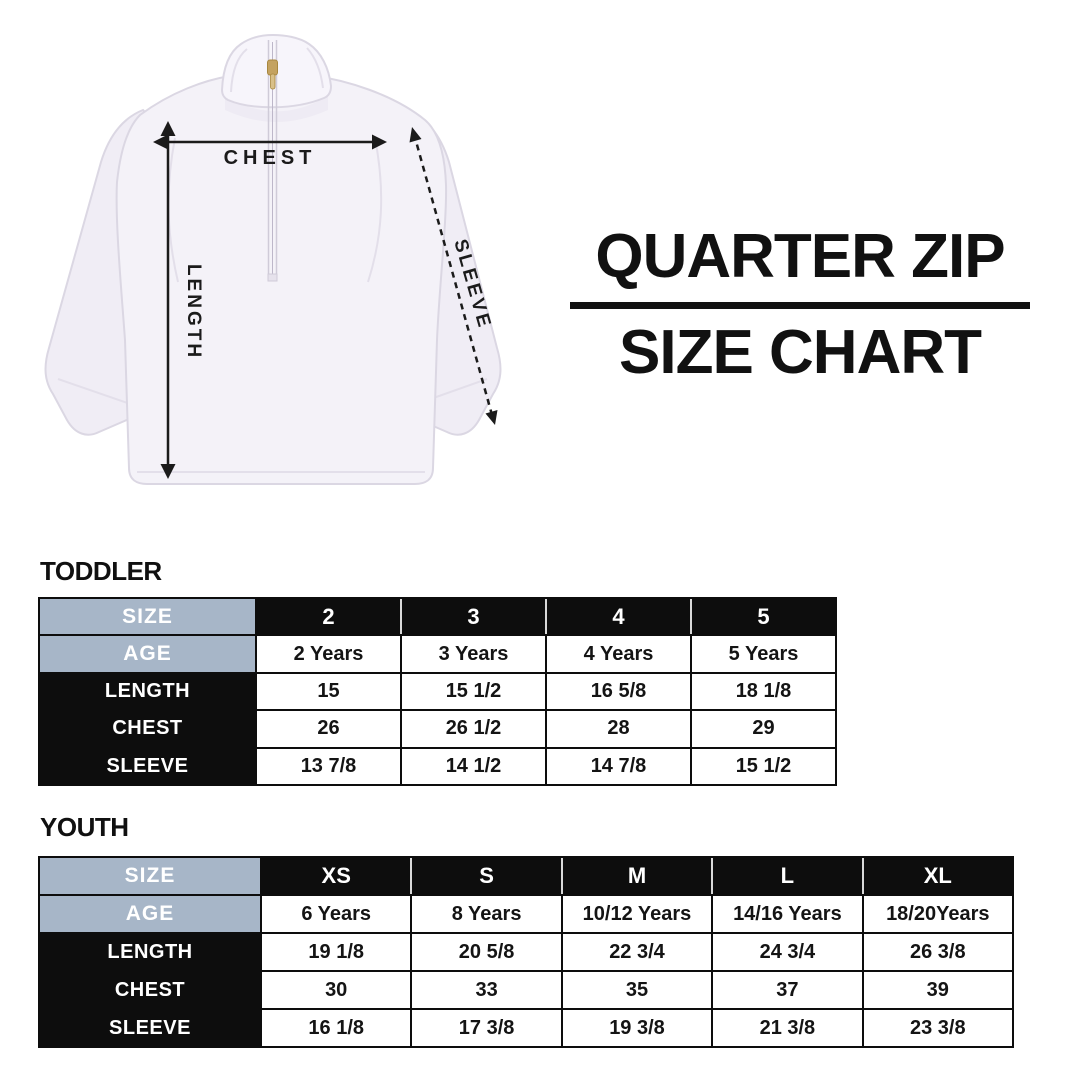  What do you see at coordinates (453, 276) in the screenshot?
I see `sleeve-arrow` at bounding box center [453, 276].